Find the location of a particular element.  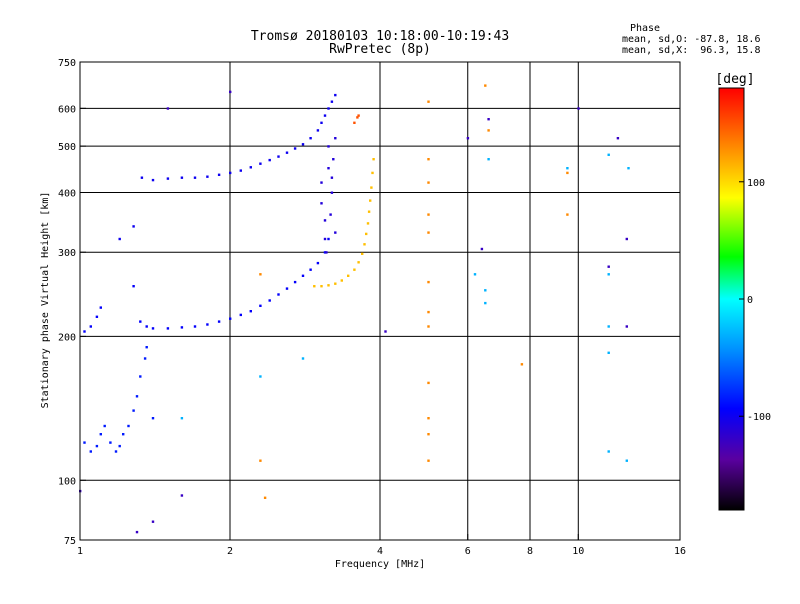

y-tick-label: 75 is located at coordinates (70, 541).